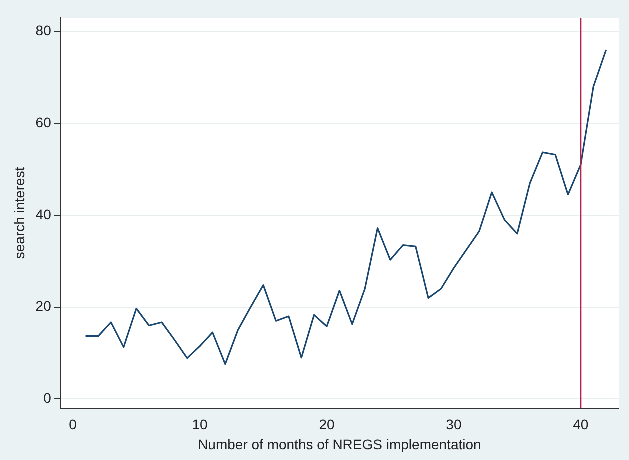  I want to click on y-tick-label: 20, so click(44, 306).